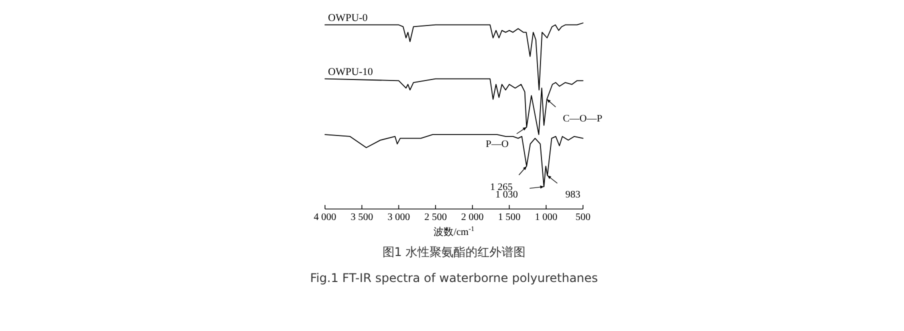  I want to click on annotation: P—O, so click(497, 144).